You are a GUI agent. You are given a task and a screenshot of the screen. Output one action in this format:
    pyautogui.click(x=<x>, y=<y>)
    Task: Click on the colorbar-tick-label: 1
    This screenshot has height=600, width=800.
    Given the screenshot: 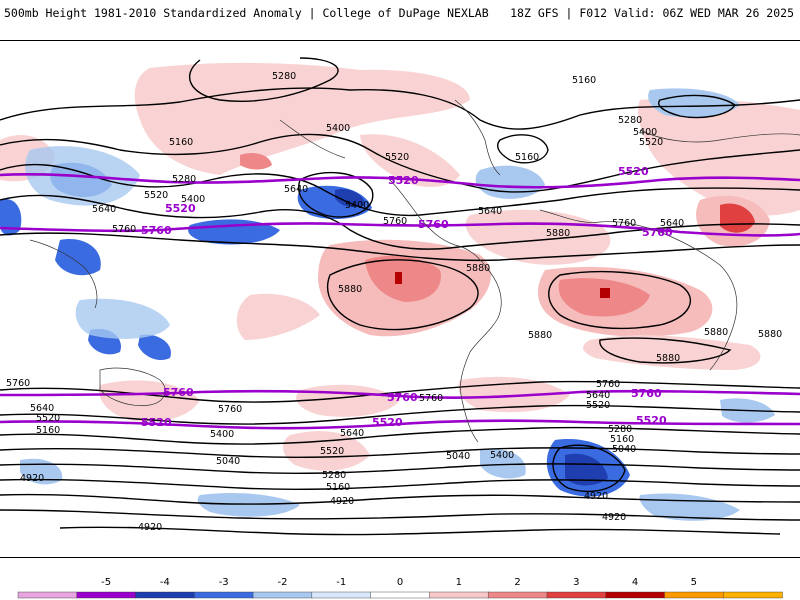 What is the action you would take?
    pyautogui.click(x=459, y=582)
    